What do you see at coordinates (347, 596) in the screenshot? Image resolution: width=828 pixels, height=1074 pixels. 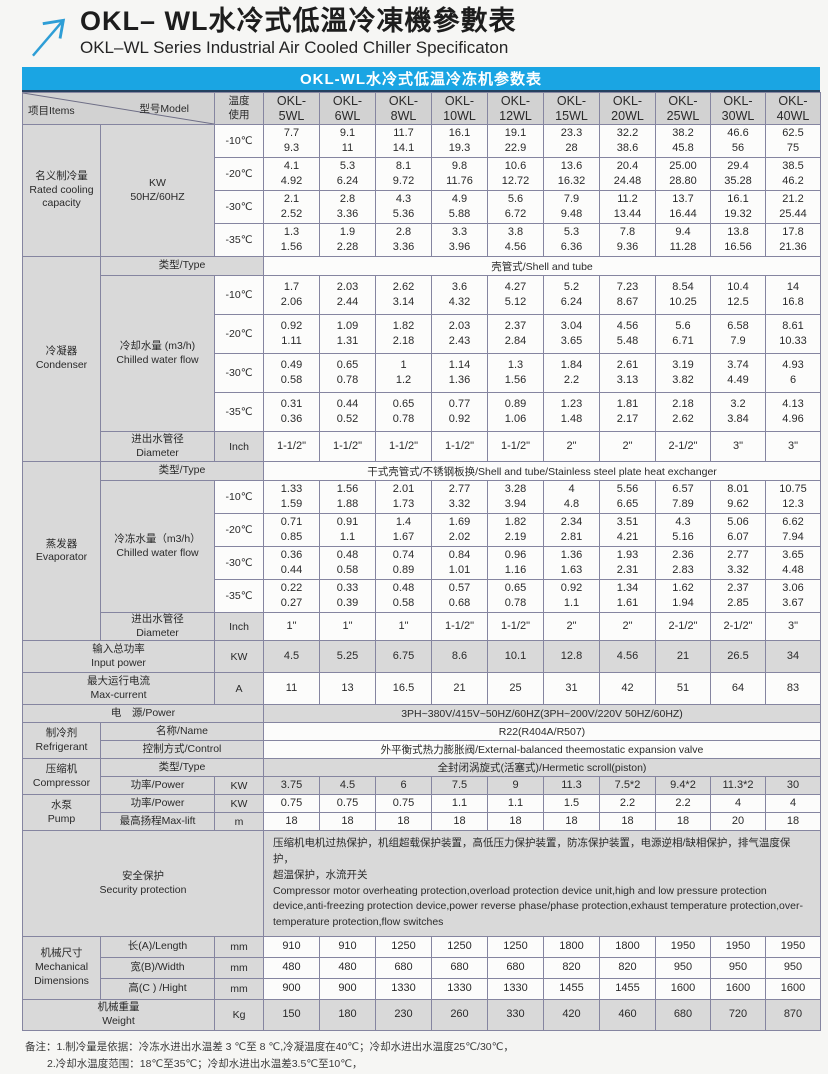 I see `evaporator-flow-value: 0.33 0.39` at bounding box center [347, 596].